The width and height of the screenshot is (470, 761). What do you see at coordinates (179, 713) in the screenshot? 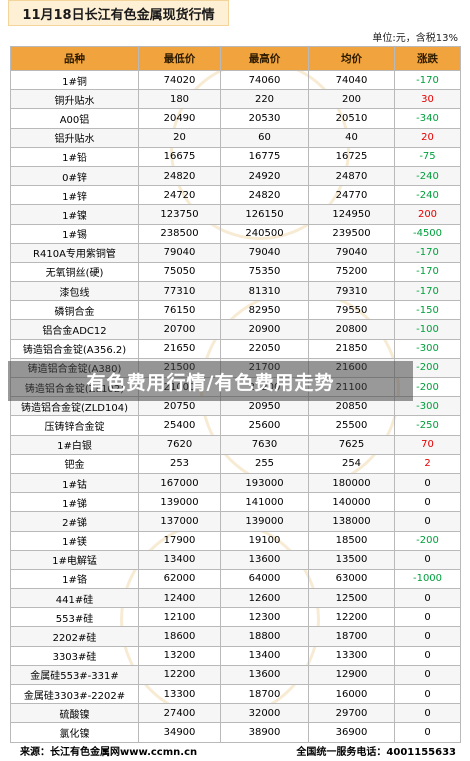
I see `cell-low: 27400` at bounding box center [179, 713].